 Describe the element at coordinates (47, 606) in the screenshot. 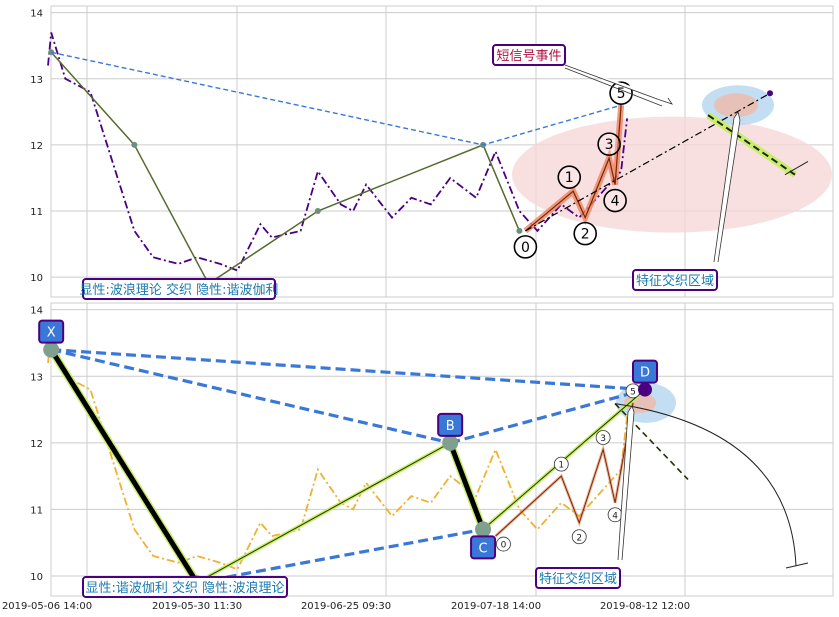

I see `x-tick-label: 2019-05-06 14:00` at that location.